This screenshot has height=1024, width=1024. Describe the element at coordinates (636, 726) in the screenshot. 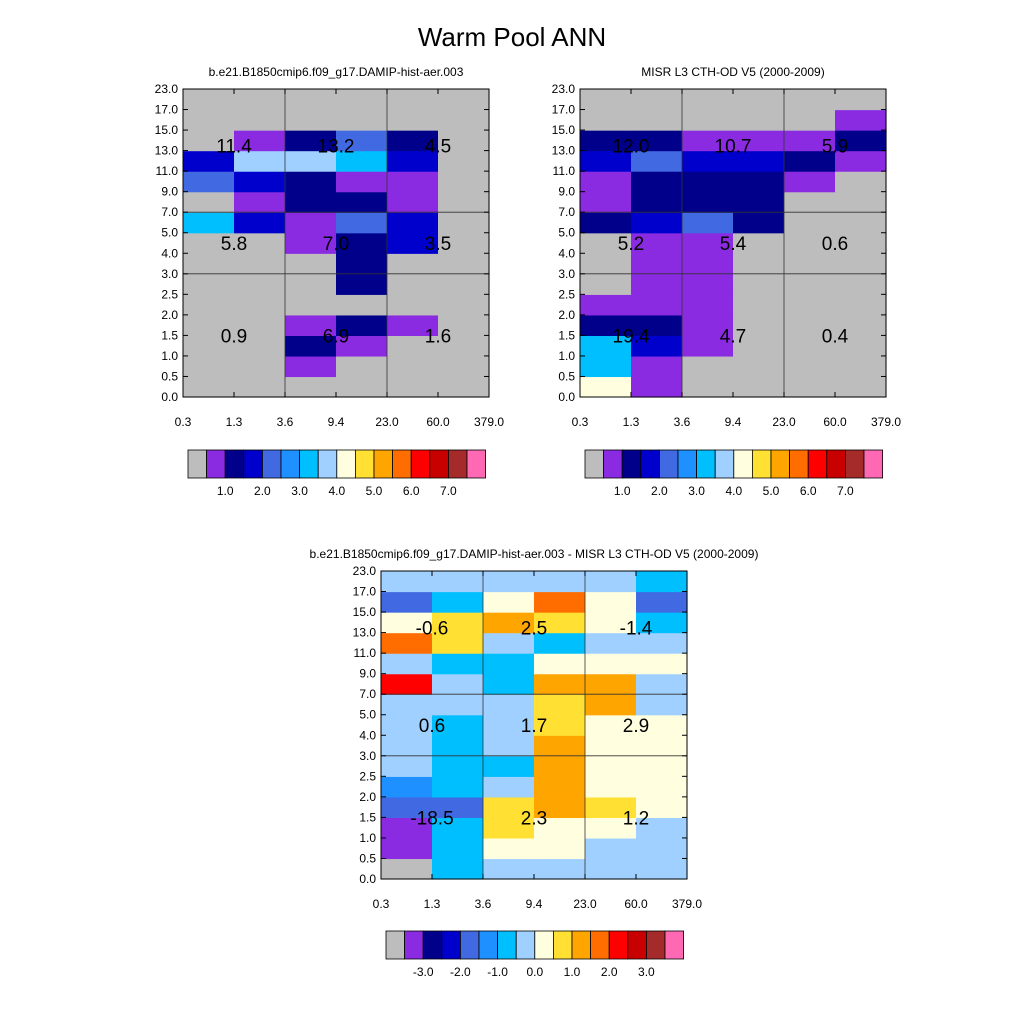

I see `region-value-label: 2.9` at that location.